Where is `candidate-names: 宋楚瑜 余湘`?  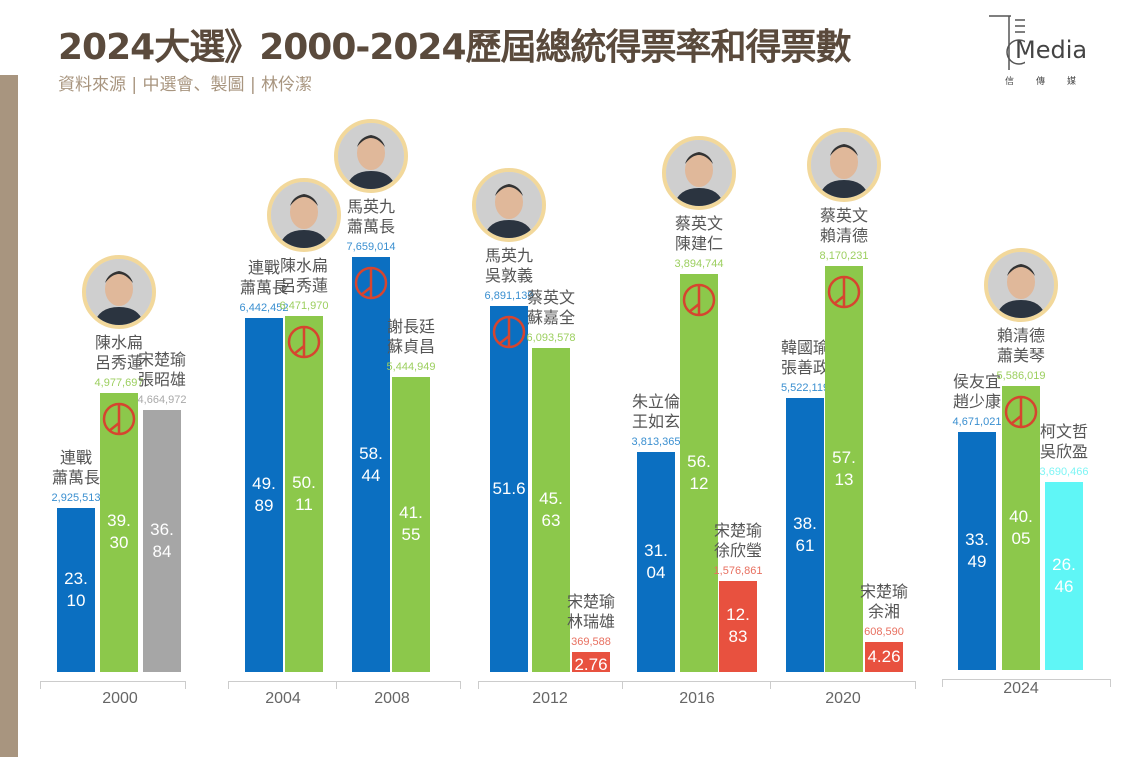 candidate-names: 宋楚瑜 余湘 is located at coordinates (883, 601).